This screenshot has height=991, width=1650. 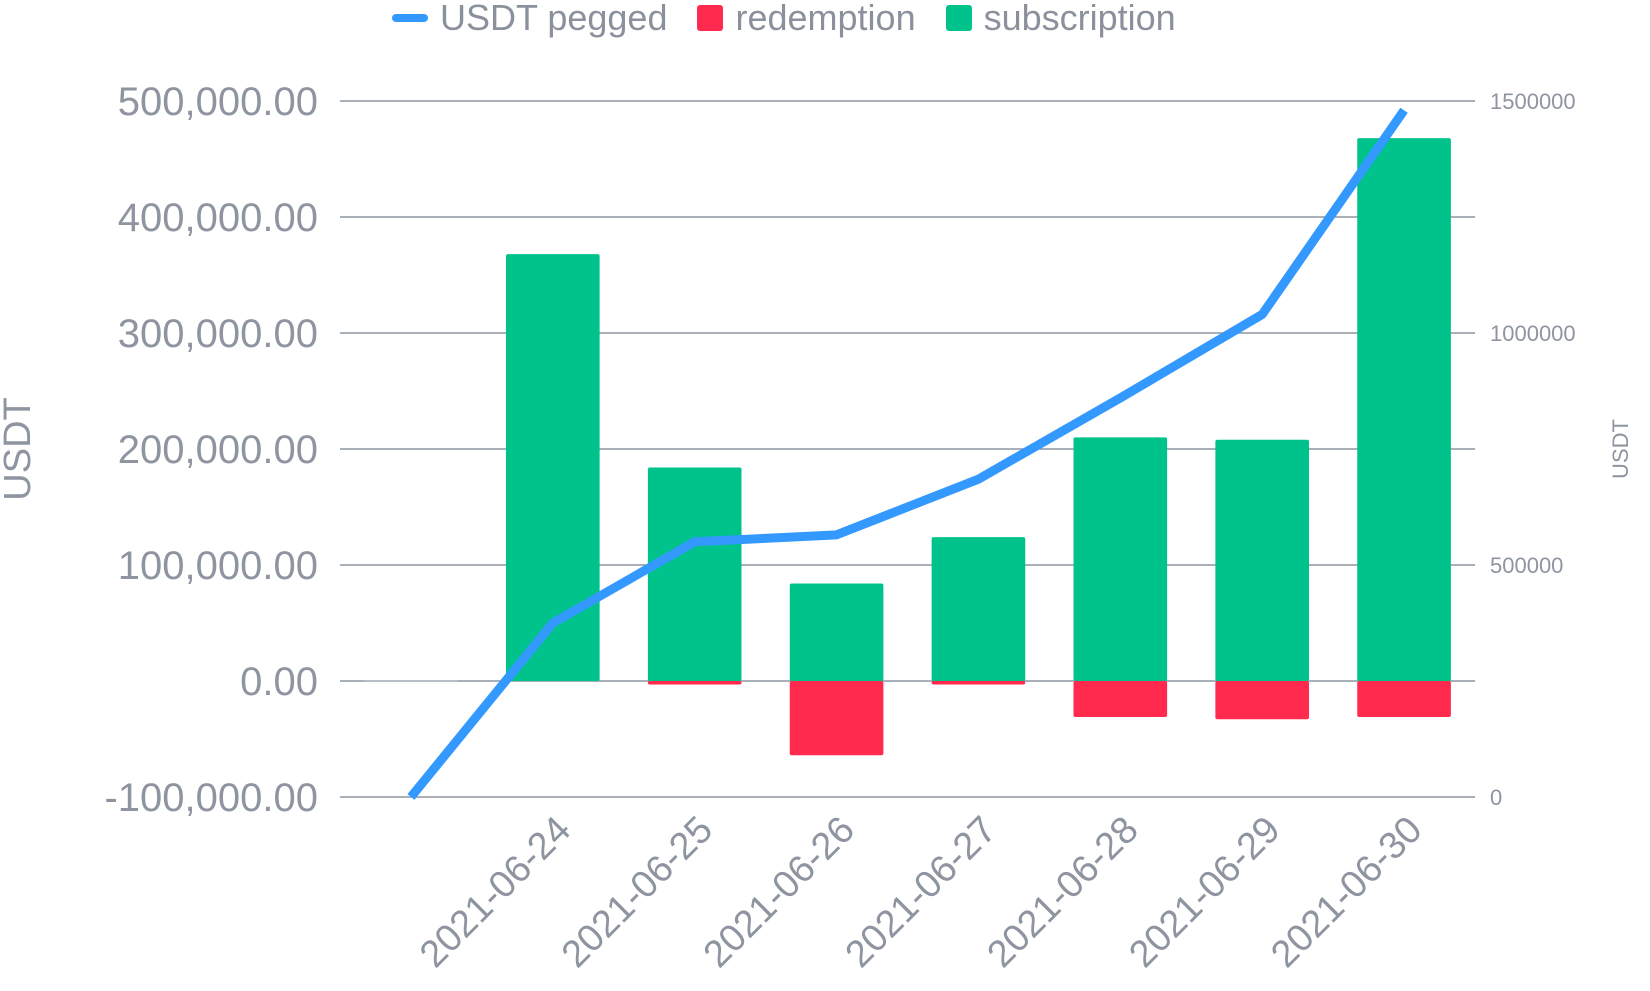 I want to click on left-tick-label: 0.00, so click(x=279, y=682).